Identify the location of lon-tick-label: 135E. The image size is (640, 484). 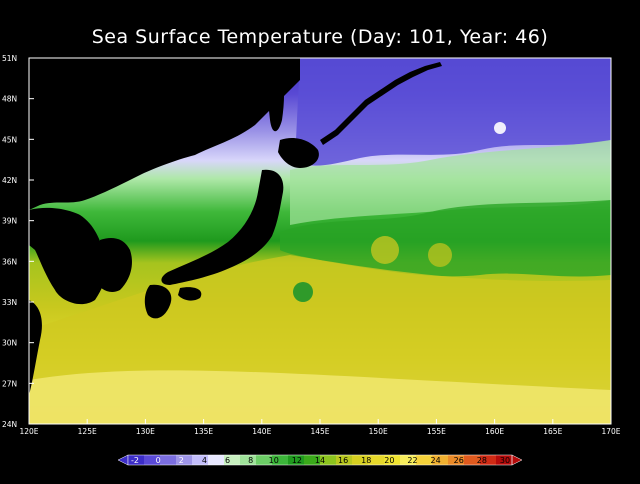
(203, 431).